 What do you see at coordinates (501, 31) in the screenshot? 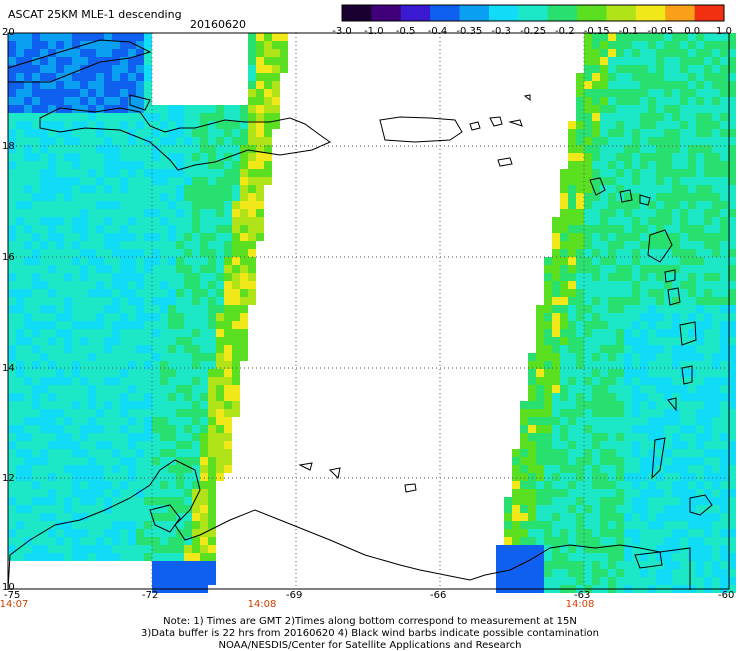
I see `colorbar-label: -0.3` at bounding box center [501, 31].